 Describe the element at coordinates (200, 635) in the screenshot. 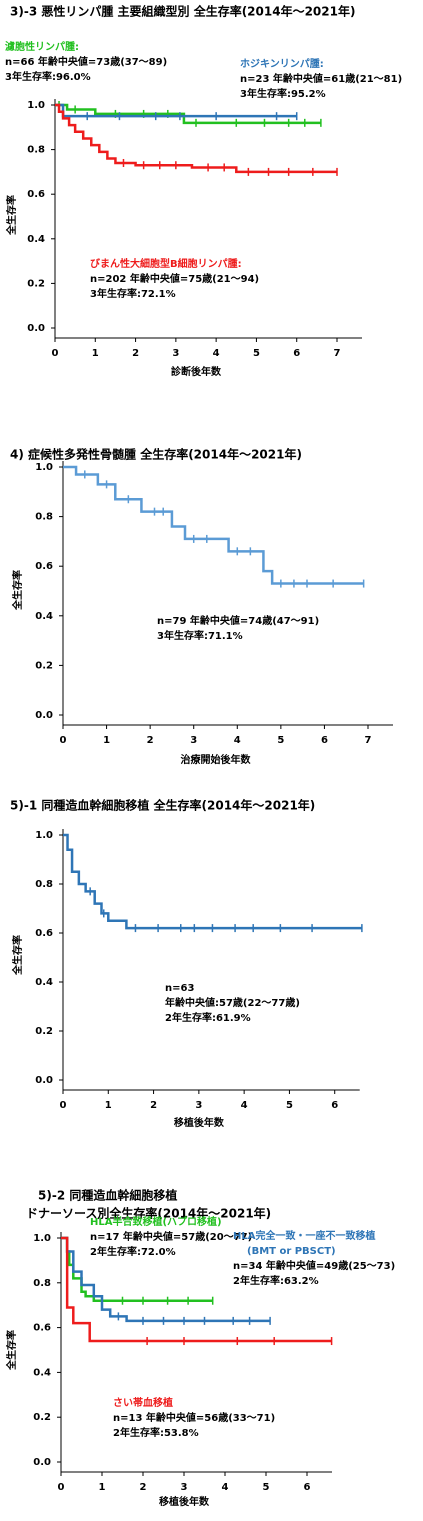

I see `series-note: 3年生存率:71.1%` at that location.